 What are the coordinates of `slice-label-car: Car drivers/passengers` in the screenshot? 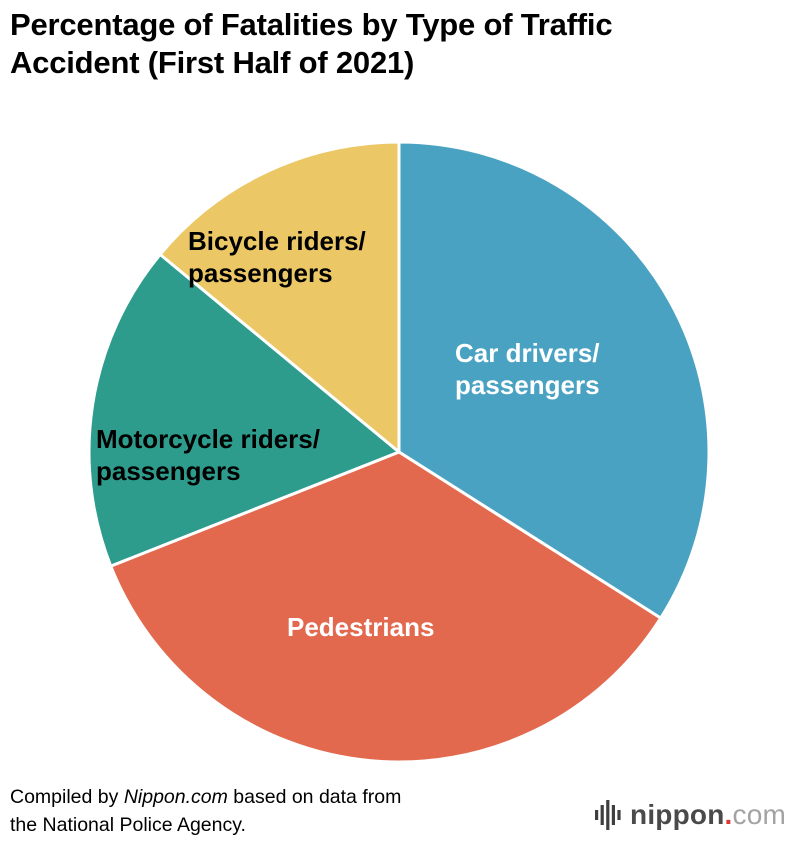 It's located at (527, 369).